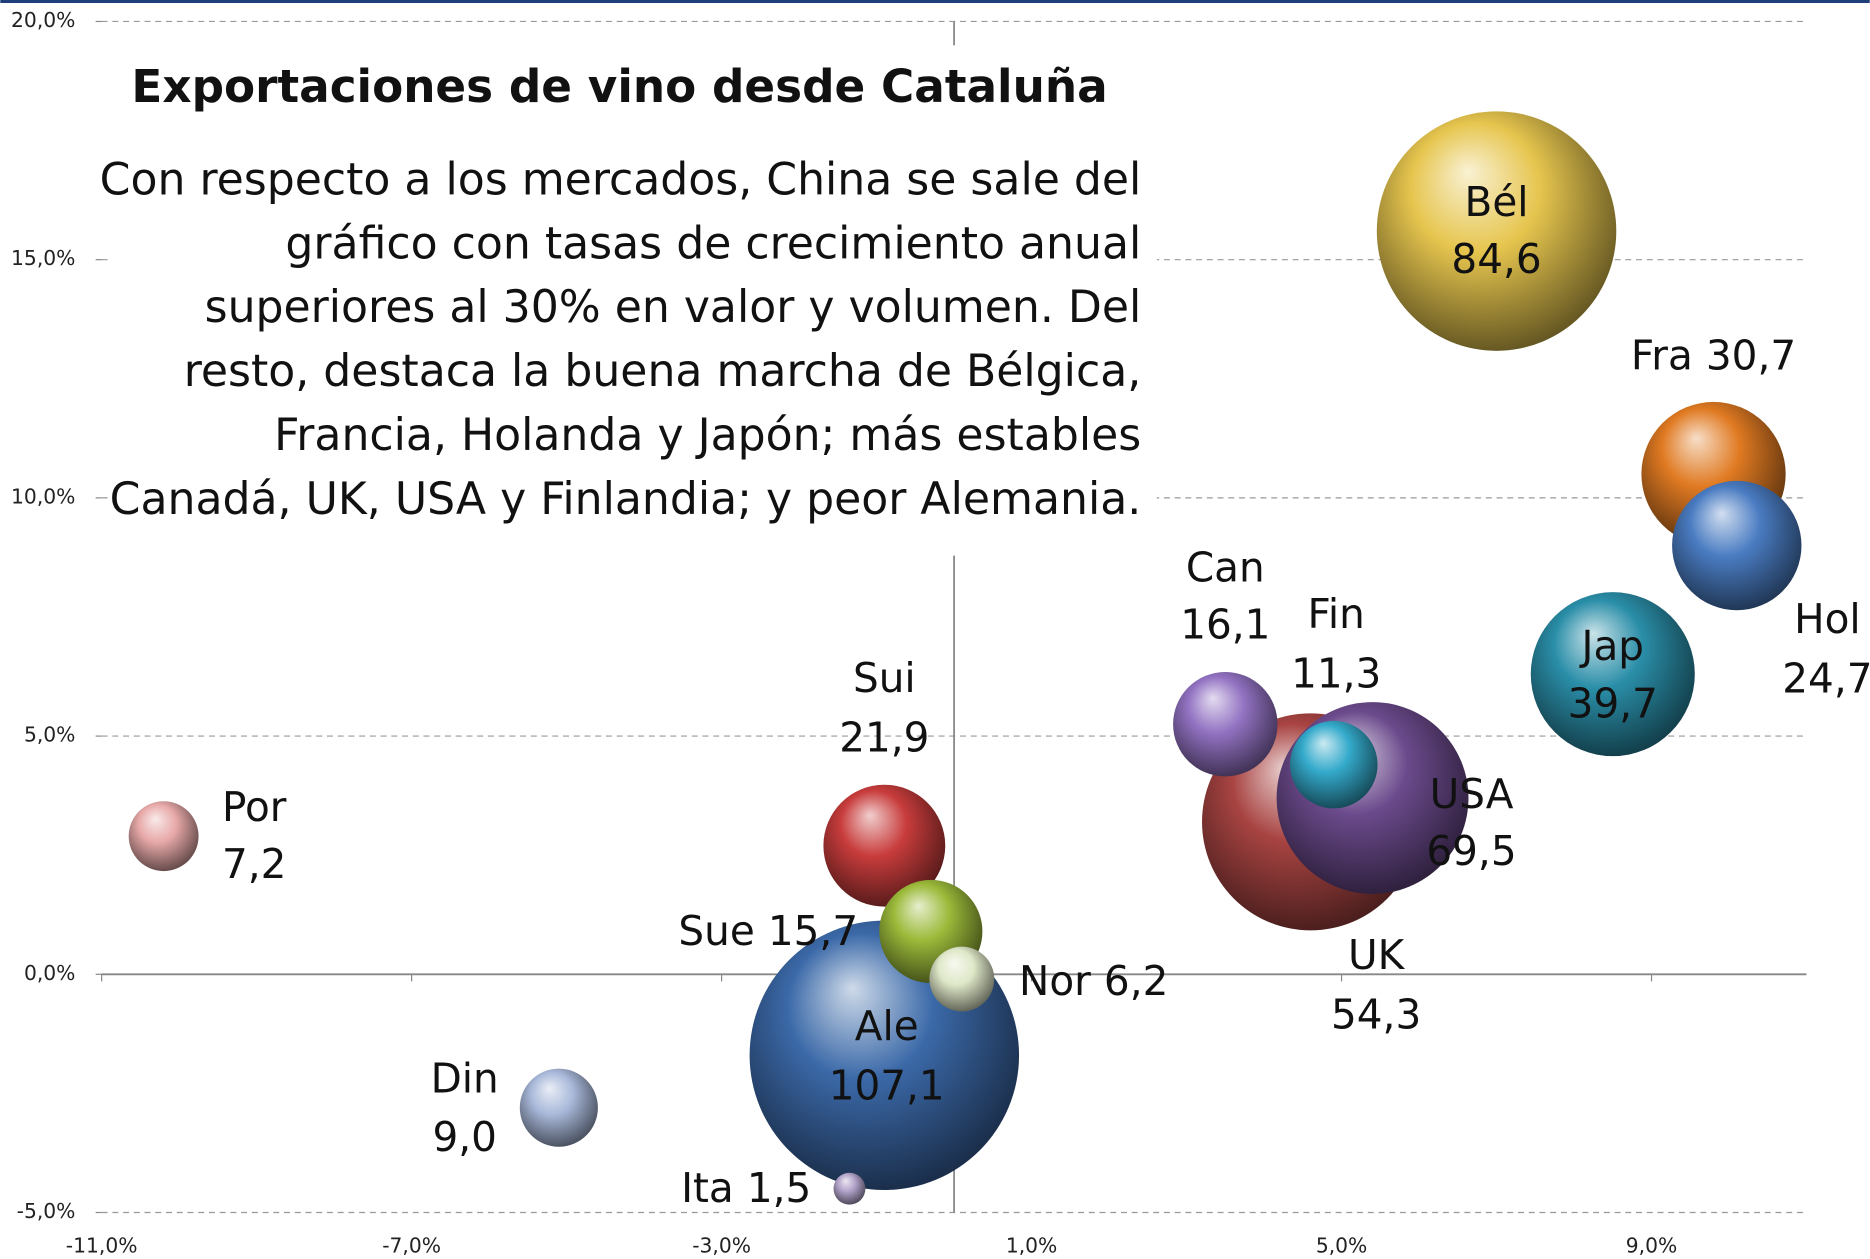  What do you see at coordinates (1336, 673) in the screenshot?
I see `bubble-value: 11,3` at bounding box center [1336, 673].